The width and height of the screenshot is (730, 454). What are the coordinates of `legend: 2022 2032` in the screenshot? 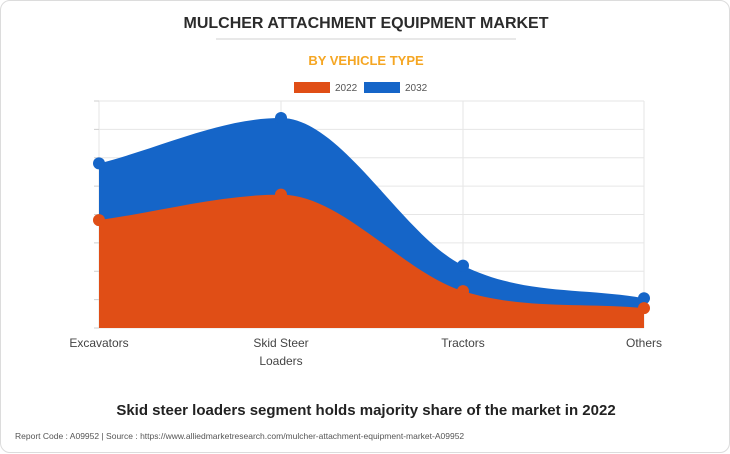 It's located at (361, 88).